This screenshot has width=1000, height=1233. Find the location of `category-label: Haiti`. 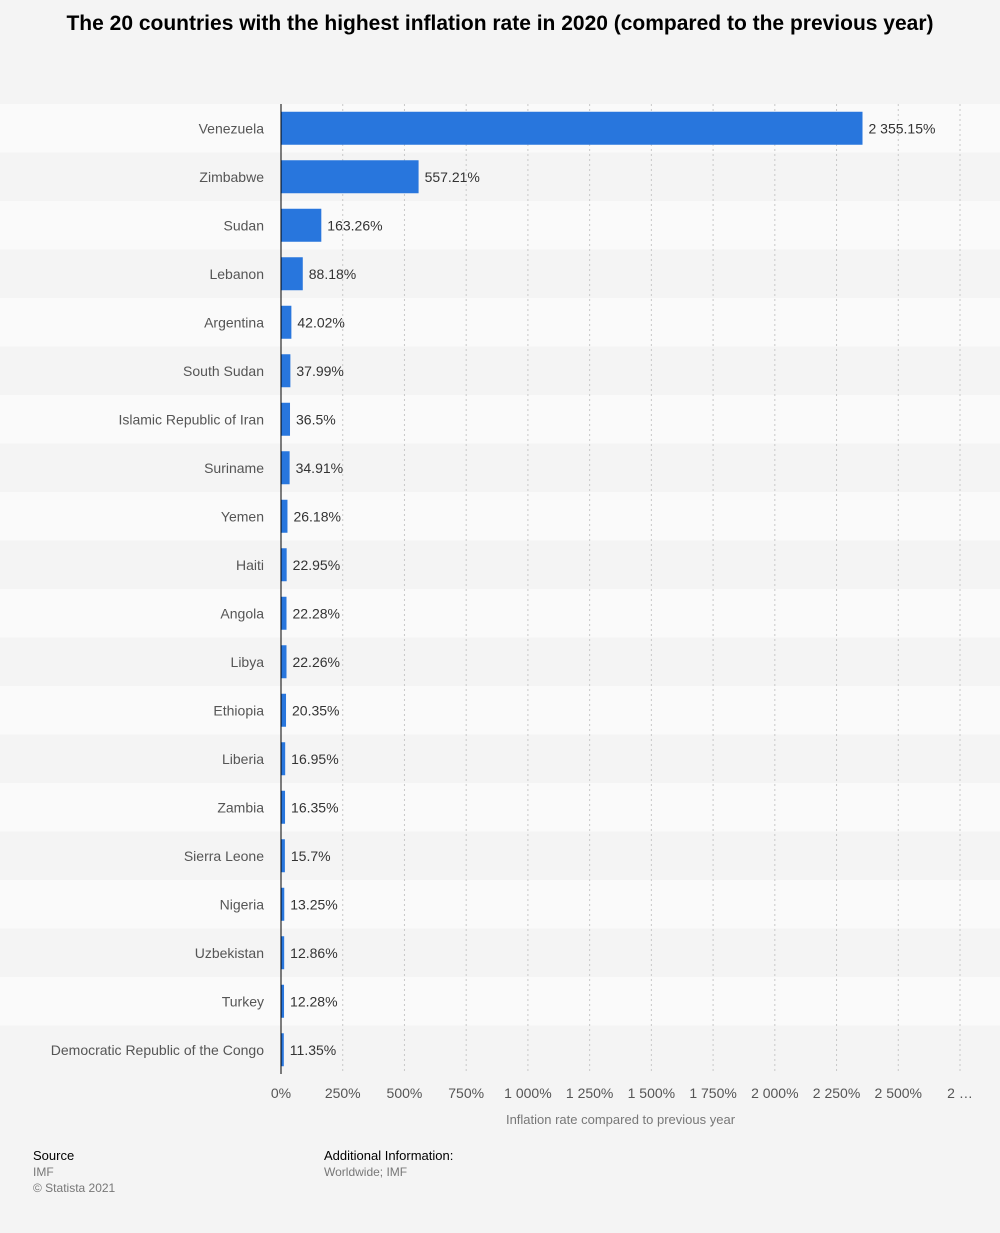

category-label: Haiti is located at coordinates (250, 565).